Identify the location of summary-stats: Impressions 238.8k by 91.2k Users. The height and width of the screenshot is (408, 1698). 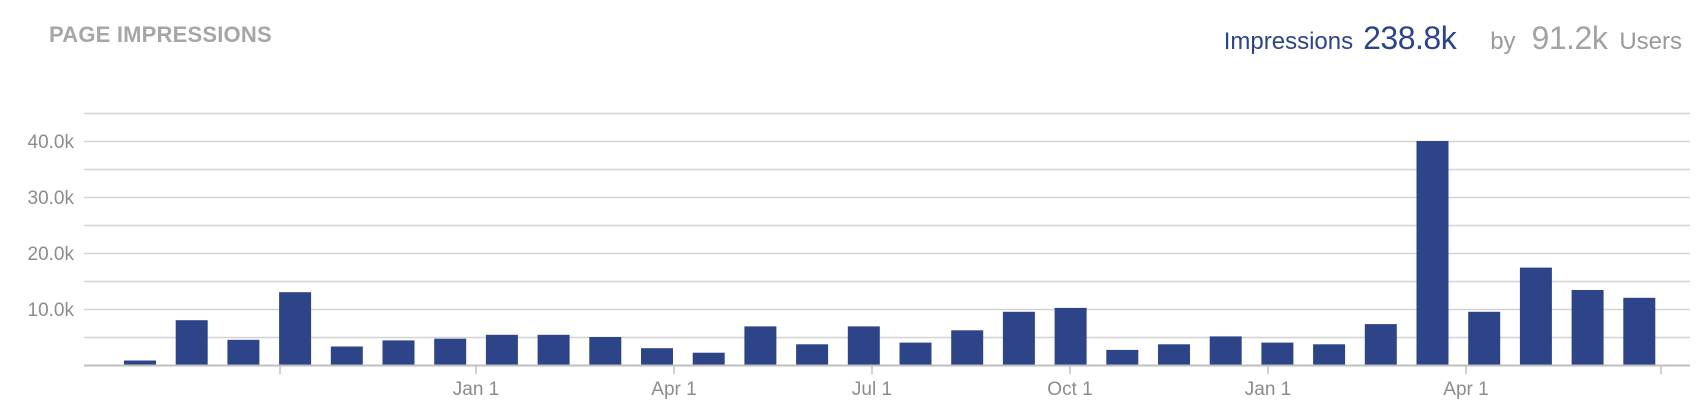
(1453, 38).